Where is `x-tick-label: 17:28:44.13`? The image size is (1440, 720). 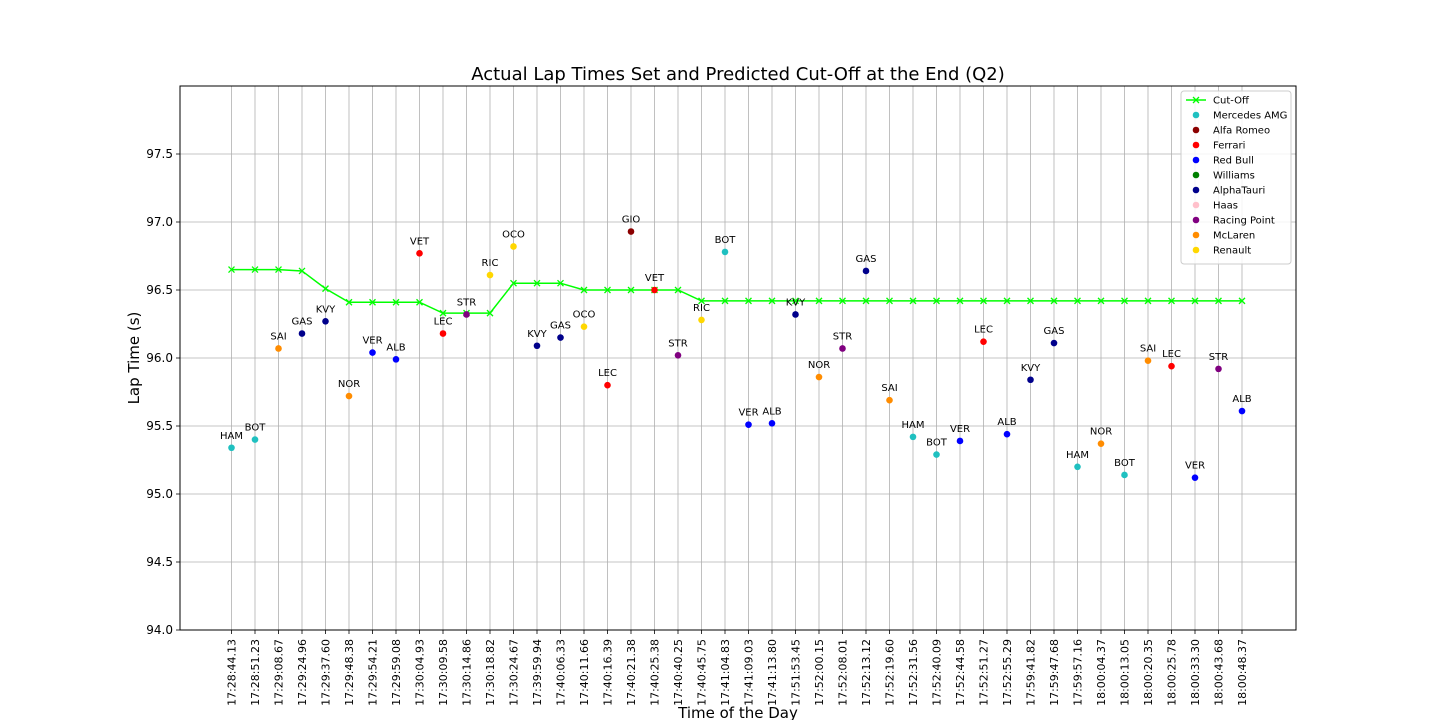 x-tick-label: 17:28:44.13 is located at coordinates (232, 672).